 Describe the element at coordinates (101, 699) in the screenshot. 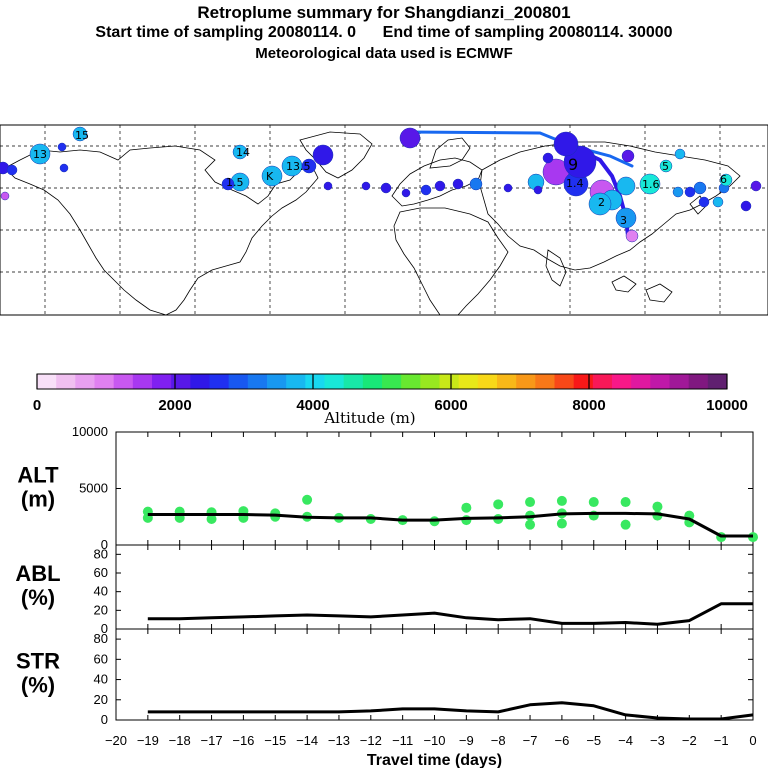

I see `y-tick-label: 20` at that location.